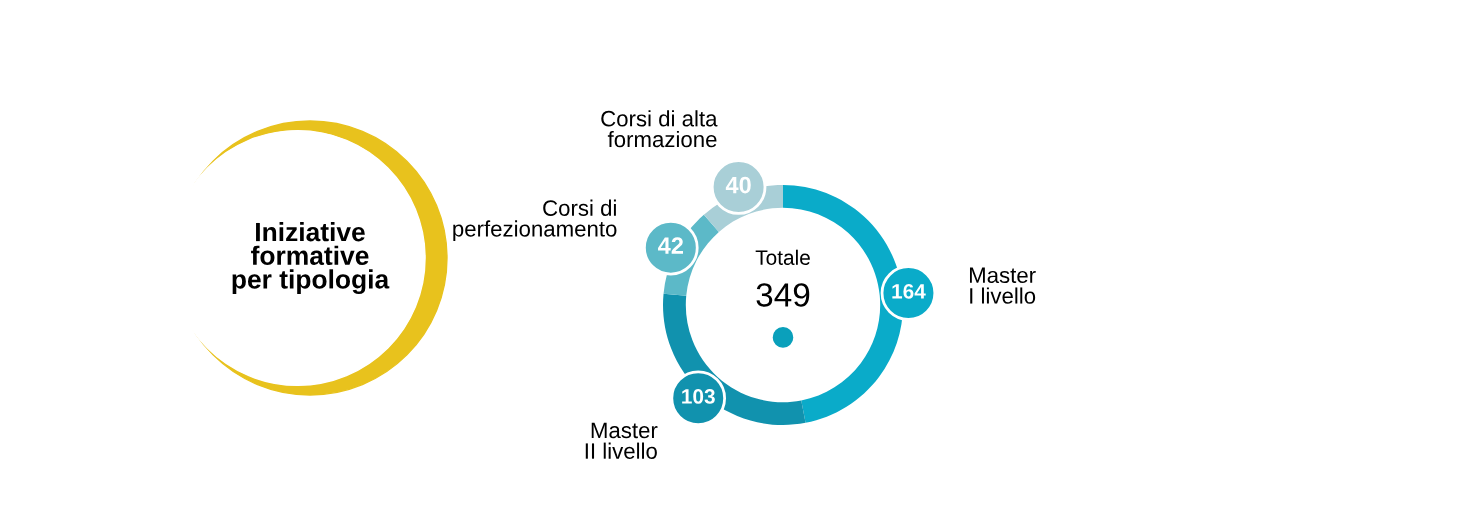 This screenshot has width=1472, height=525. I want to click on slice-label: Corsi di perfezionamento, so click(535, 220).